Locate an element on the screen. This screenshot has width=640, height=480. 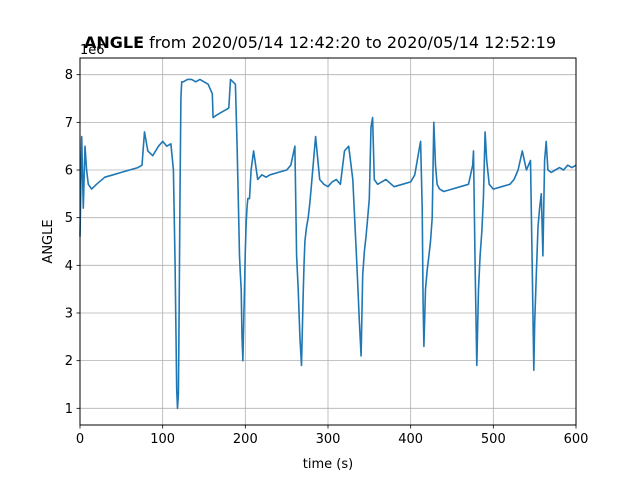
x-tick-label: 500 is located at coordinates (493, 439).